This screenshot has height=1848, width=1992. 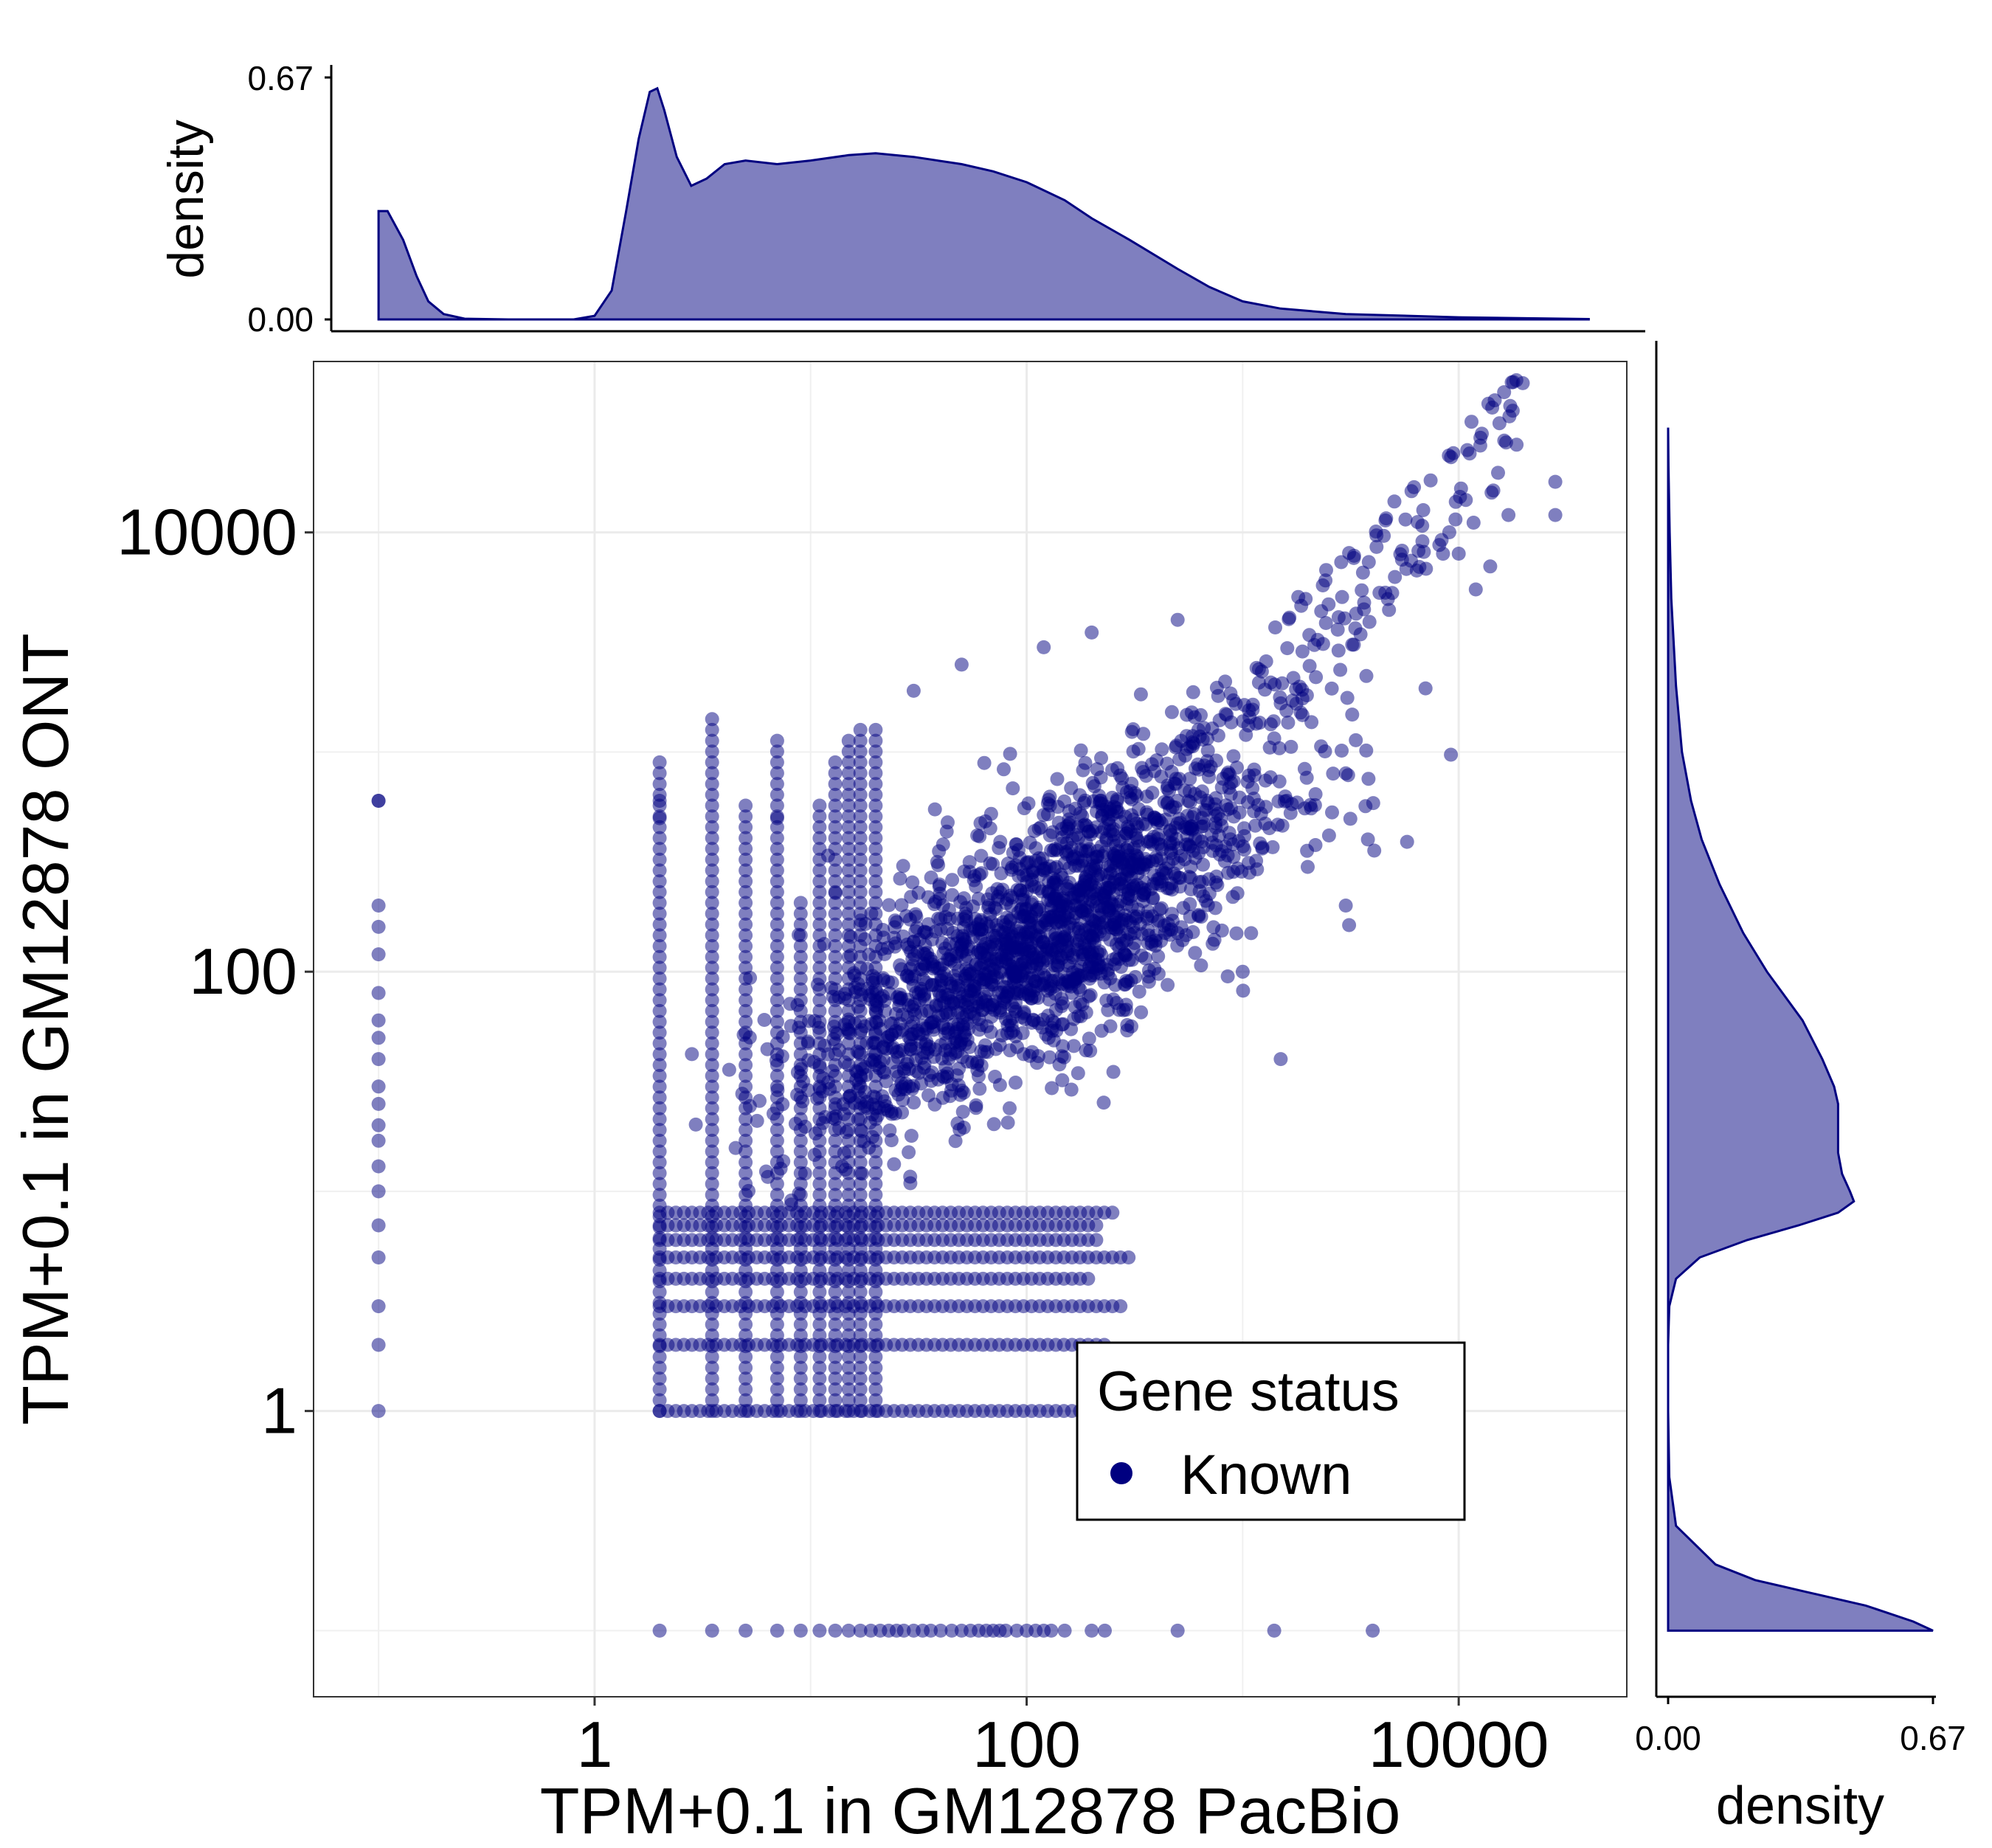 I want to click on y-tick-label: 1, so click(x=279, y=1410).